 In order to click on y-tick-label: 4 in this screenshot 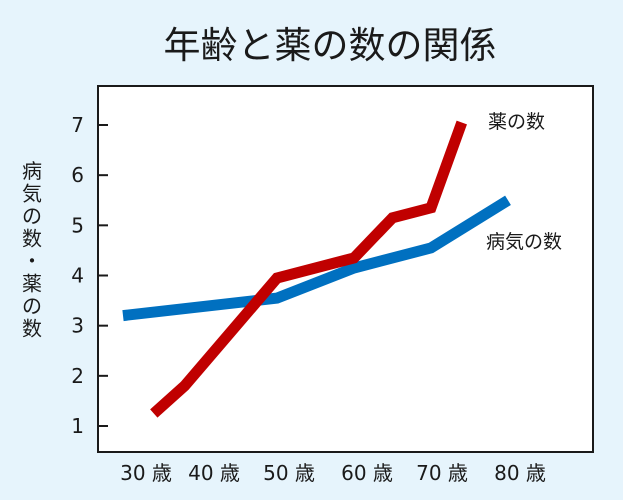, I will do `click(77, 276)`.